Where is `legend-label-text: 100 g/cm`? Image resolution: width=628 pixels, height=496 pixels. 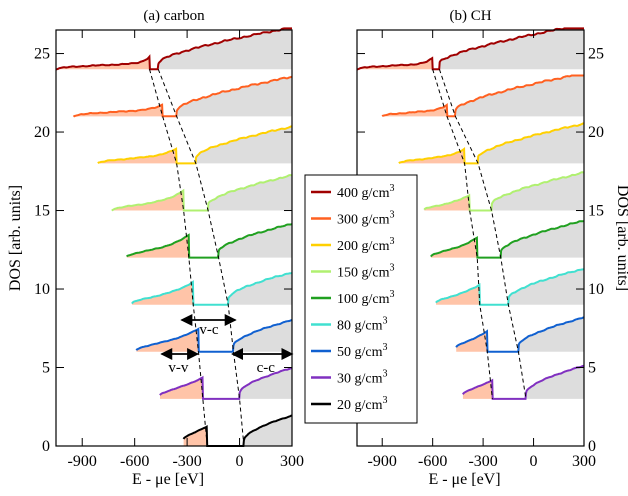
legend-label-text: 100 g/cm is located at coordinates (363, 299).